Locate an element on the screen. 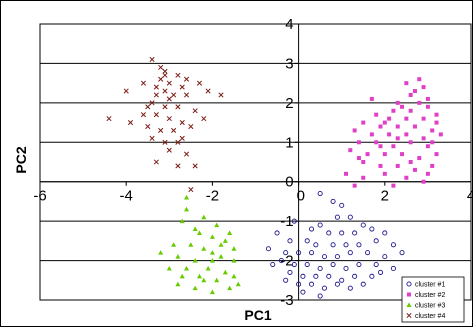  x-axis-title: PC1 is located at coordinates (257, 315).